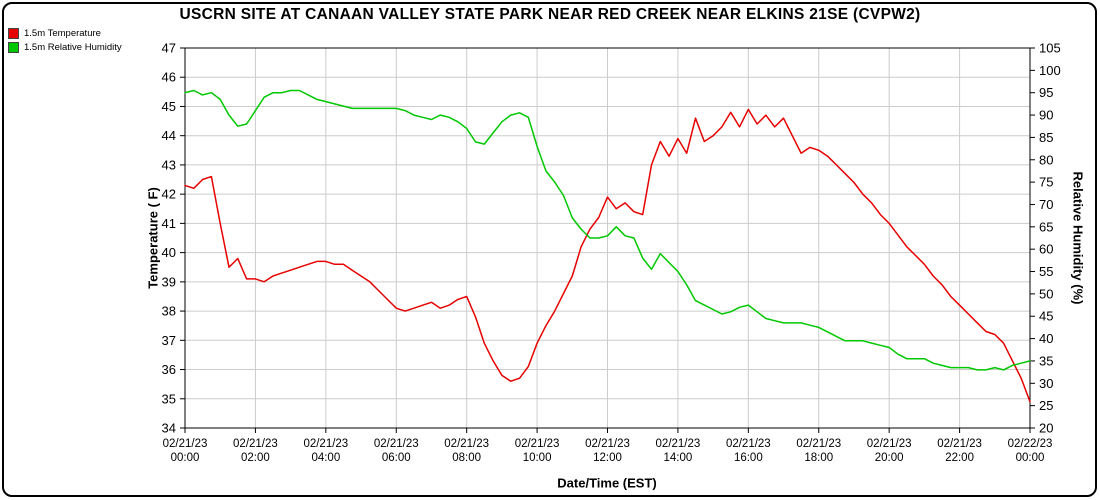 The image size is (1100, 500). What do you see at coordinates (169, 311) in the screenshot?
I see `svg-text: 38` at bounding box center [169, 311].